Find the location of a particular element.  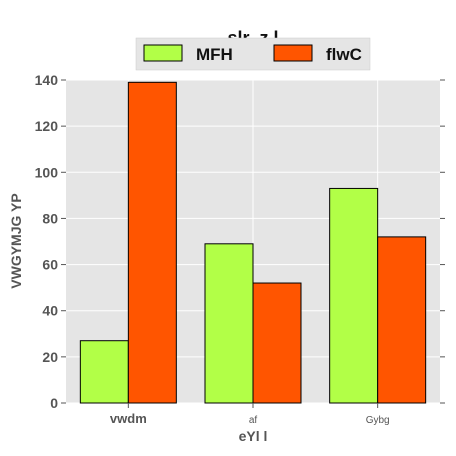

legend-label-flwc: flwC is located at coordinates (344, 54).